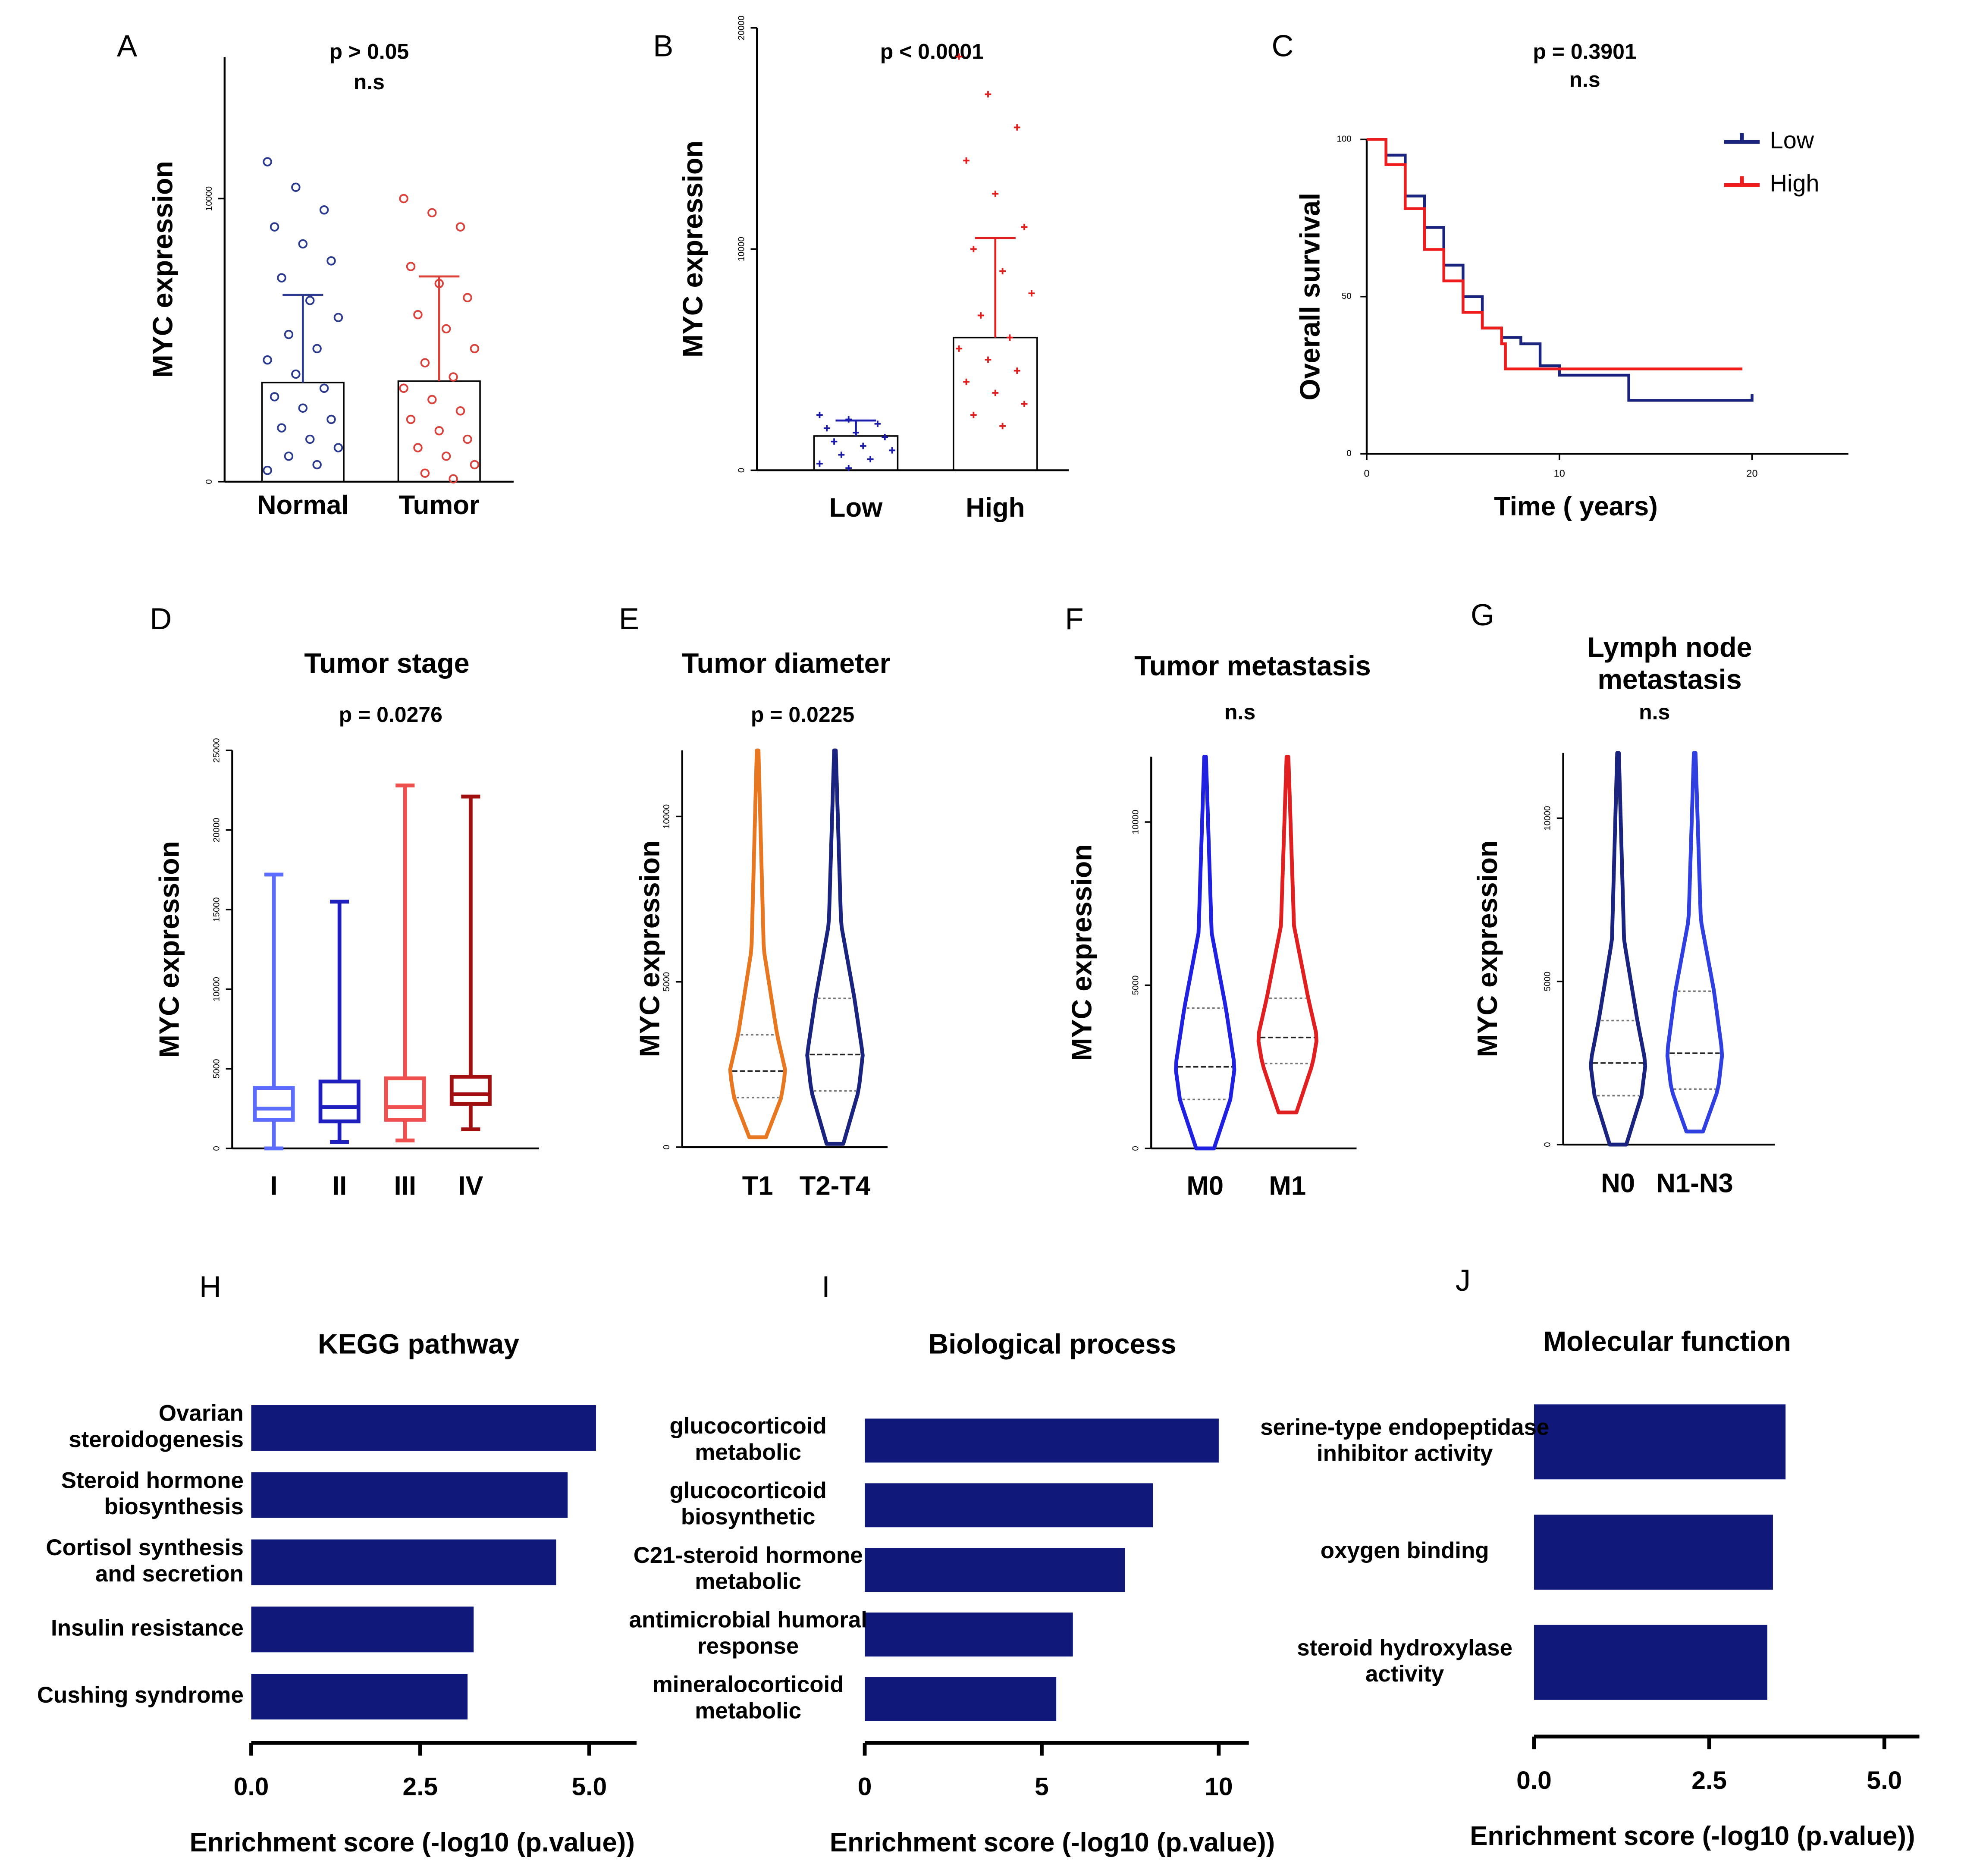  I want to click on x-axis-label: Time ( years), so click(1576, 507).